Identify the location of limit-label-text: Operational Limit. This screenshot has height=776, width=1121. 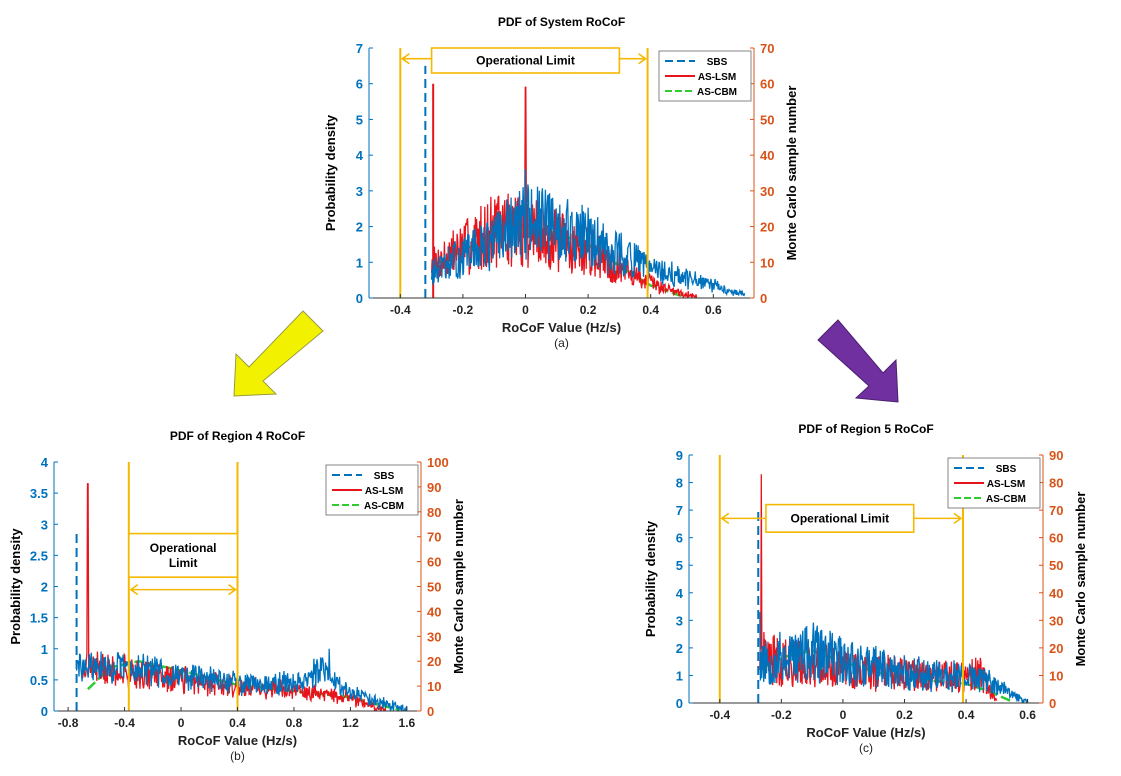
(839, 518).